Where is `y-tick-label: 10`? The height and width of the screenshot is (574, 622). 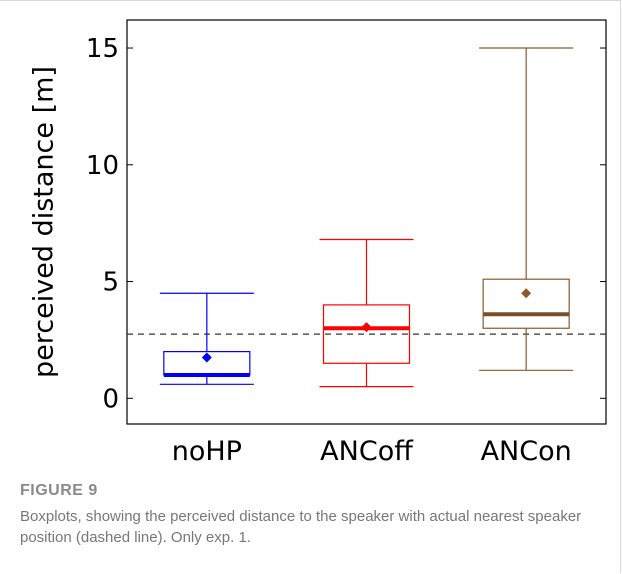 y-tick-label: 10 is located at coordinates (102, 166).